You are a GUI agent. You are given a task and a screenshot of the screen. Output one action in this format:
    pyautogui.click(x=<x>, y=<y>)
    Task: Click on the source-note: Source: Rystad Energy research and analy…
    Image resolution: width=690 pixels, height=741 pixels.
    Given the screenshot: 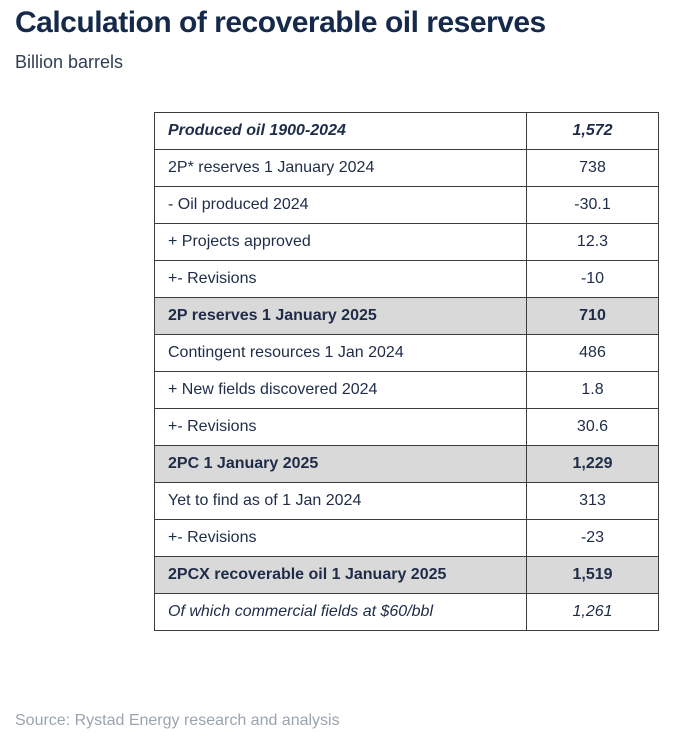 What is the action you would take?
    pyautogui.click(x=177, y=720)
    